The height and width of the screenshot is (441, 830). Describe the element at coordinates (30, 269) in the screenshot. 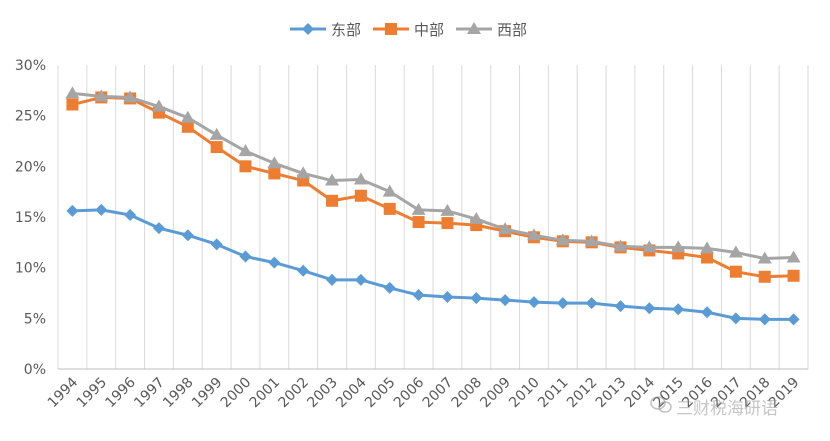

I see `y-tick-label: 10%` at that location.